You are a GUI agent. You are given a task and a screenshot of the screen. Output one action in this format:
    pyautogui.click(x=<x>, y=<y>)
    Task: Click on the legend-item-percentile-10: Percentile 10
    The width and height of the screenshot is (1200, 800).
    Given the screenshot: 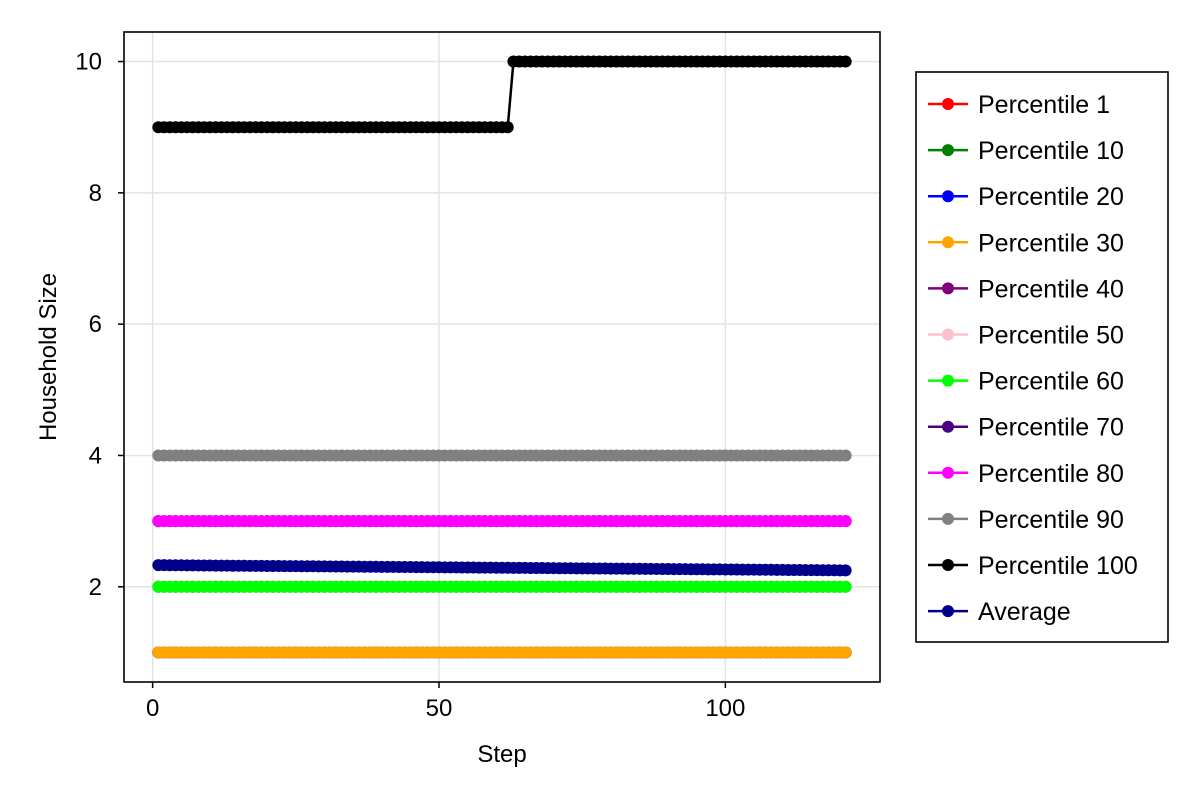 What is the action you would take?
    pyautogui.click(x=1026, y=151)
    